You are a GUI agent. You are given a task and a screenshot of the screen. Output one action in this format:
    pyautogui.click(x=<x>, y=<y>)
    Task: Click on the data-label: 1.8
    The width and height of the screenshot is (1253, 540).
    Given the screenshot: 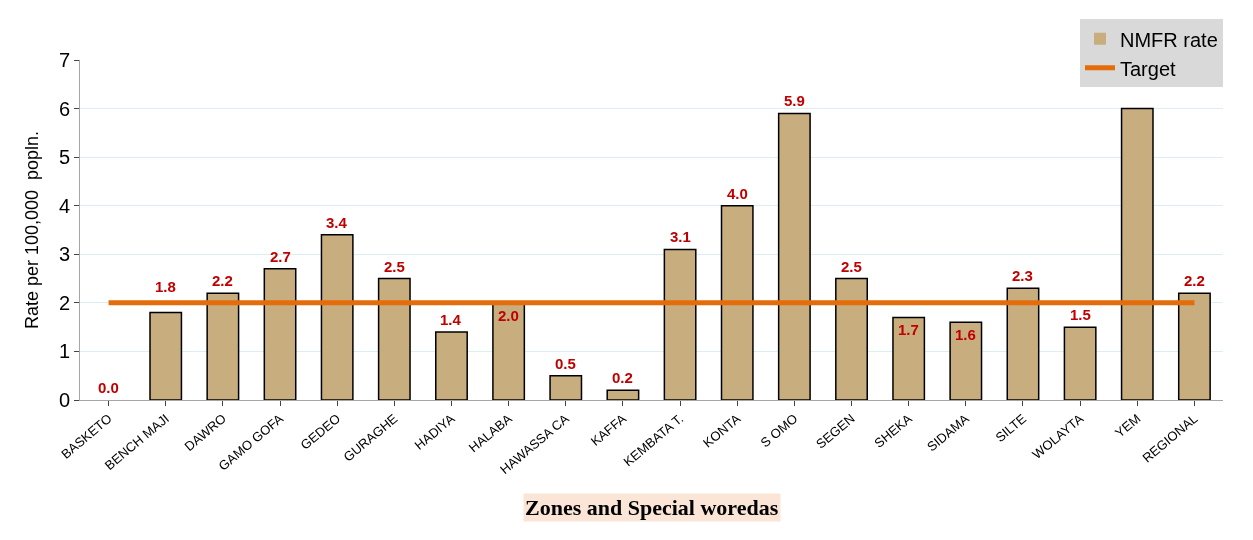 What is the action you would take?
    pyautogui.click(x=165, y=286)
    